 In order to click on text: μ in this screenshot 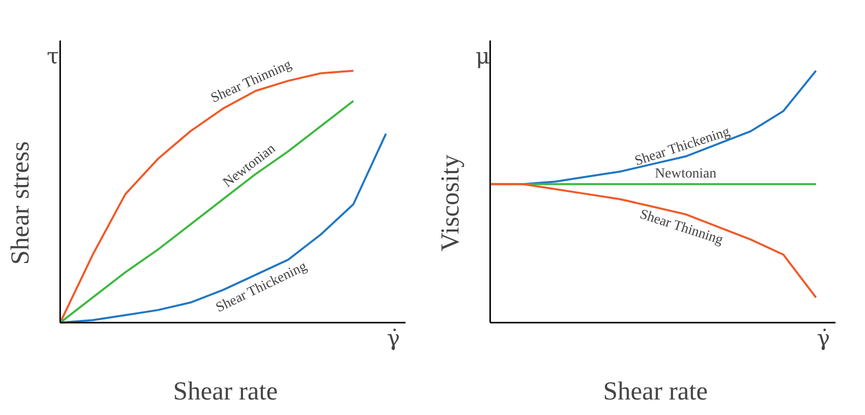, I will do `click(483, 57)`.